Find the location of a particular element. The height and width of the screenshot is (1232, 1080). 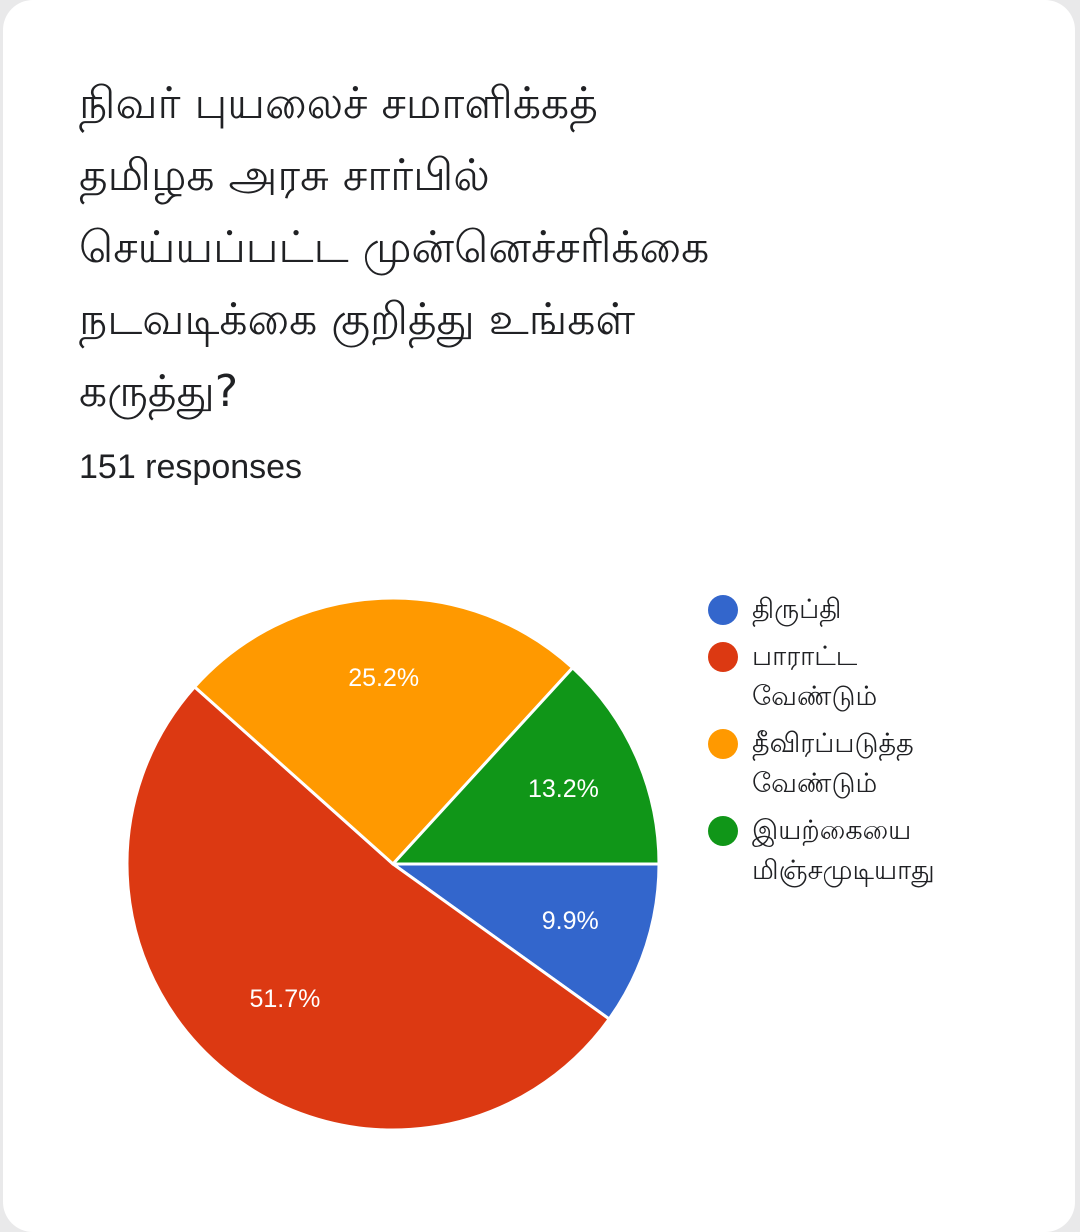

response-count: 151 responses is located at coordinates (191, 467).